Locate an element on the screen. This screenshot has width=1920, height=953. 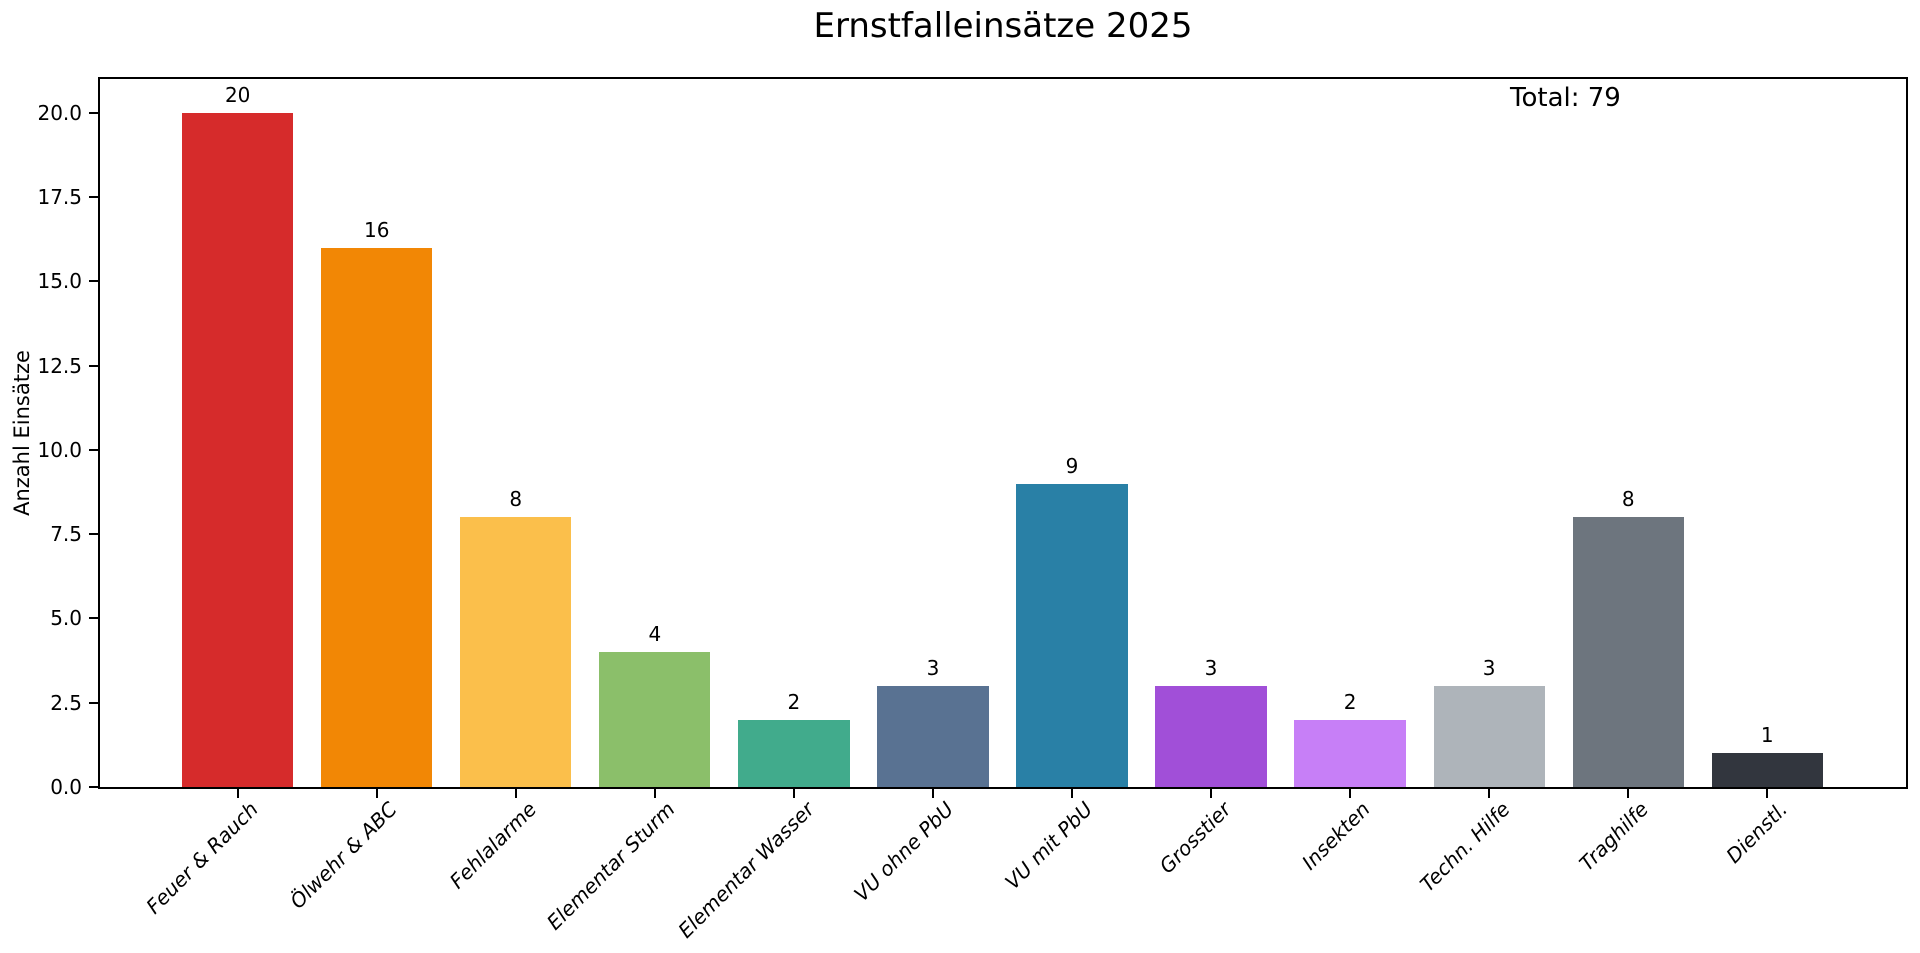
y-tick-label: 12.5 is located at coordinates (59, 365).